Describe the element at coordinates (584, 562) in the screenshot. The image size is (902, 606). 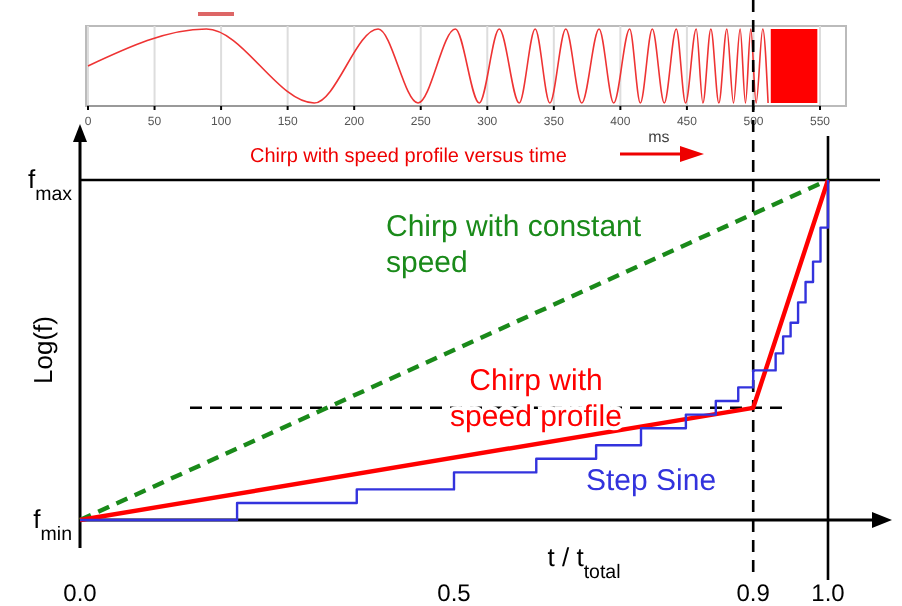
I see `x-axis-title: t / t$_{total}$` at that location.